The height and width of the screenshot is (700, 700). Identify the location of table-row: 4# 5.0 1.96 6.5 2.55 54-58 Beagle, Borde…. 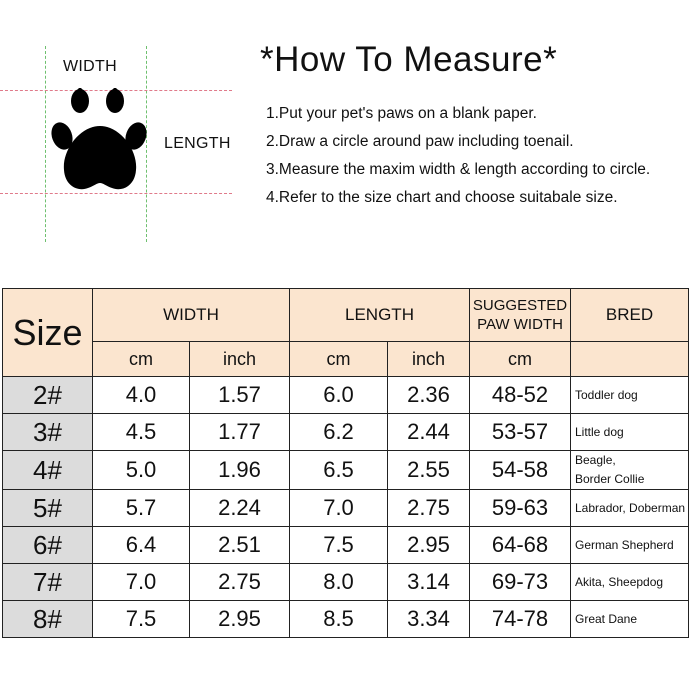
(345, 470).